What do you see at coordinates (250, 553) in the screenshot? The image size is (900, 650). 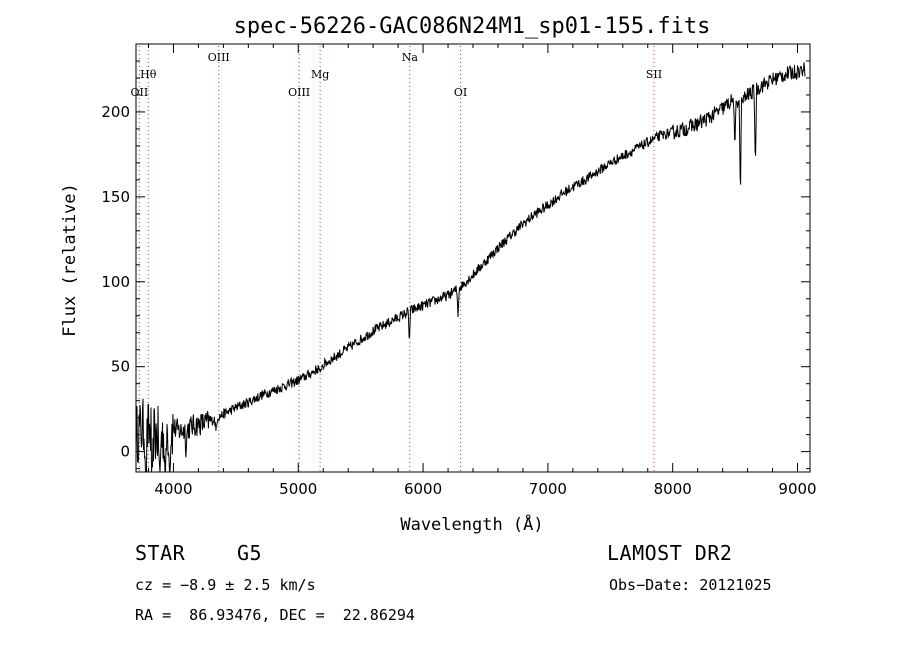 I see `object-subclass: G5` at bounding box center [250, 553].